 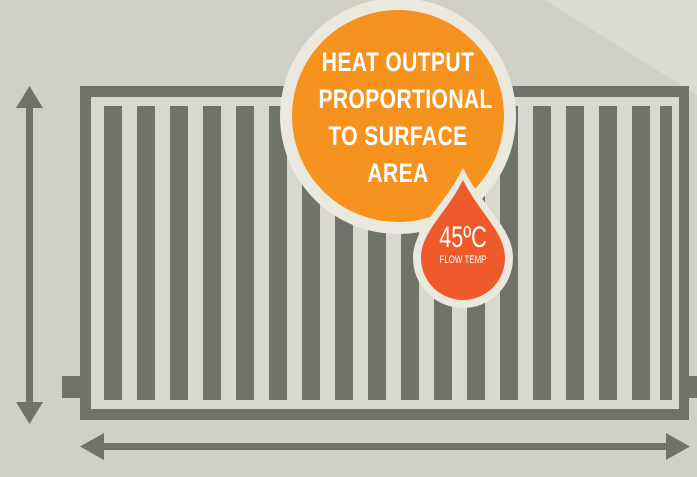 I want to click on flow-temperature-value: 45ºC, so click(x=463, y=237).